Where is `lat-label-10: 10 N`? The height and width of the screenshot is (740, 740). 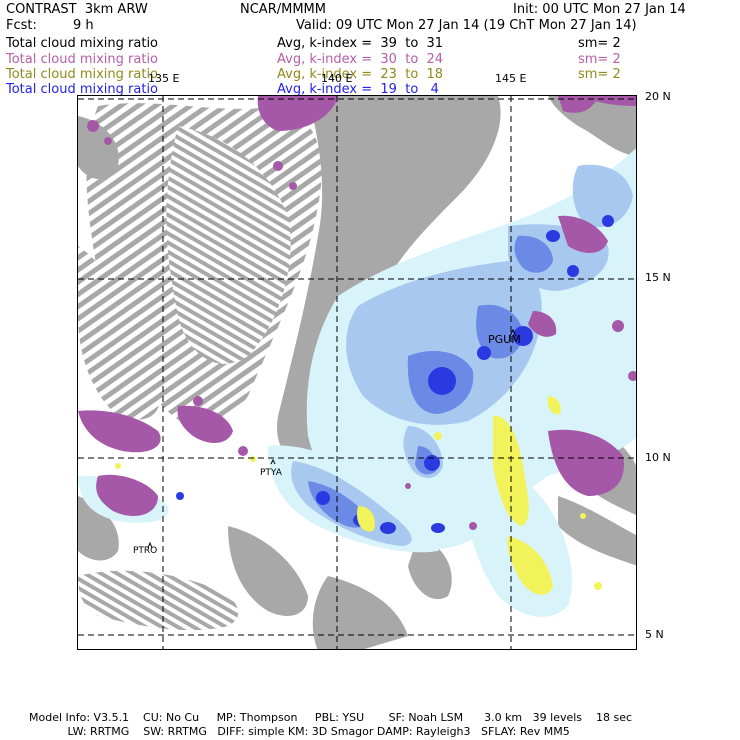
lat-label-10: 10 N is located at coordinates (658, 457).